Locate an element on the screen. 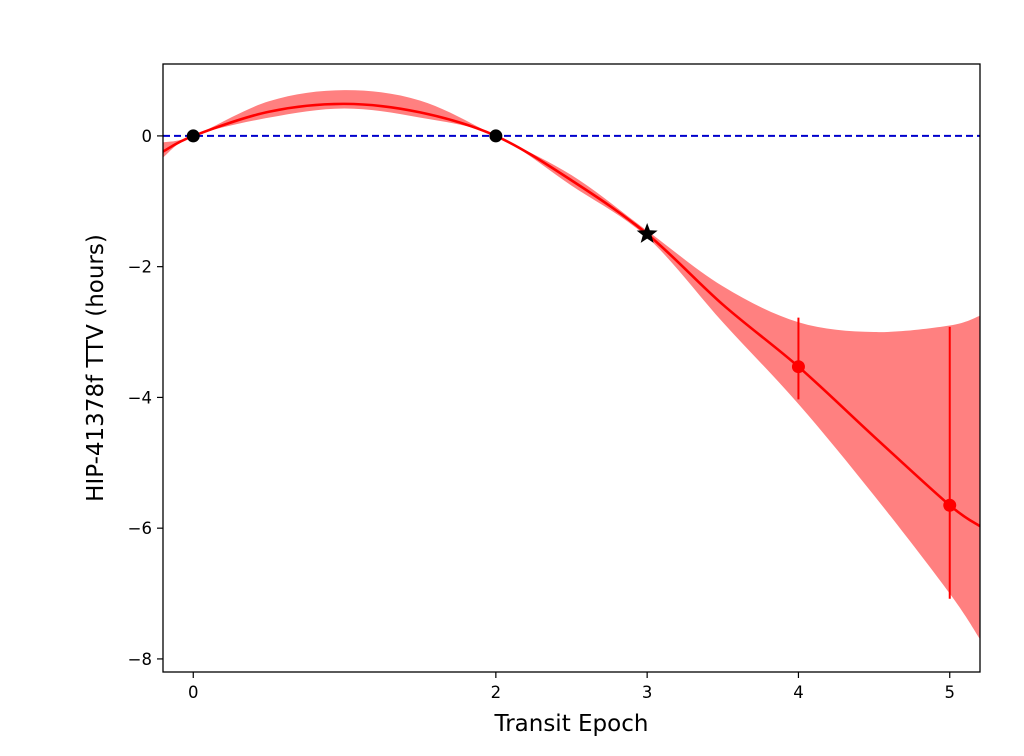 The height and width of the screenshot is (756, 1024). x-tick-label: 4 is located at coordinates (798, 692).